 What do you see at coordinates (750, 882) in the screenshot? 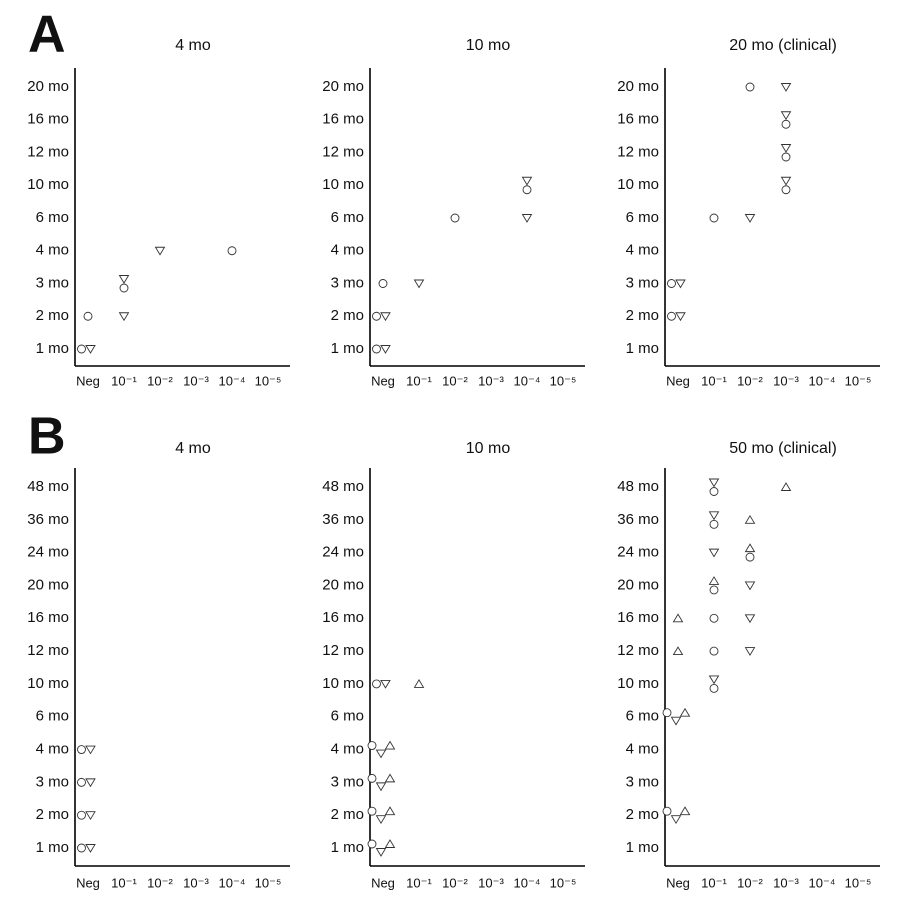
I see `x-tick-label: 10⁻²` at bounding box center [750, 882].